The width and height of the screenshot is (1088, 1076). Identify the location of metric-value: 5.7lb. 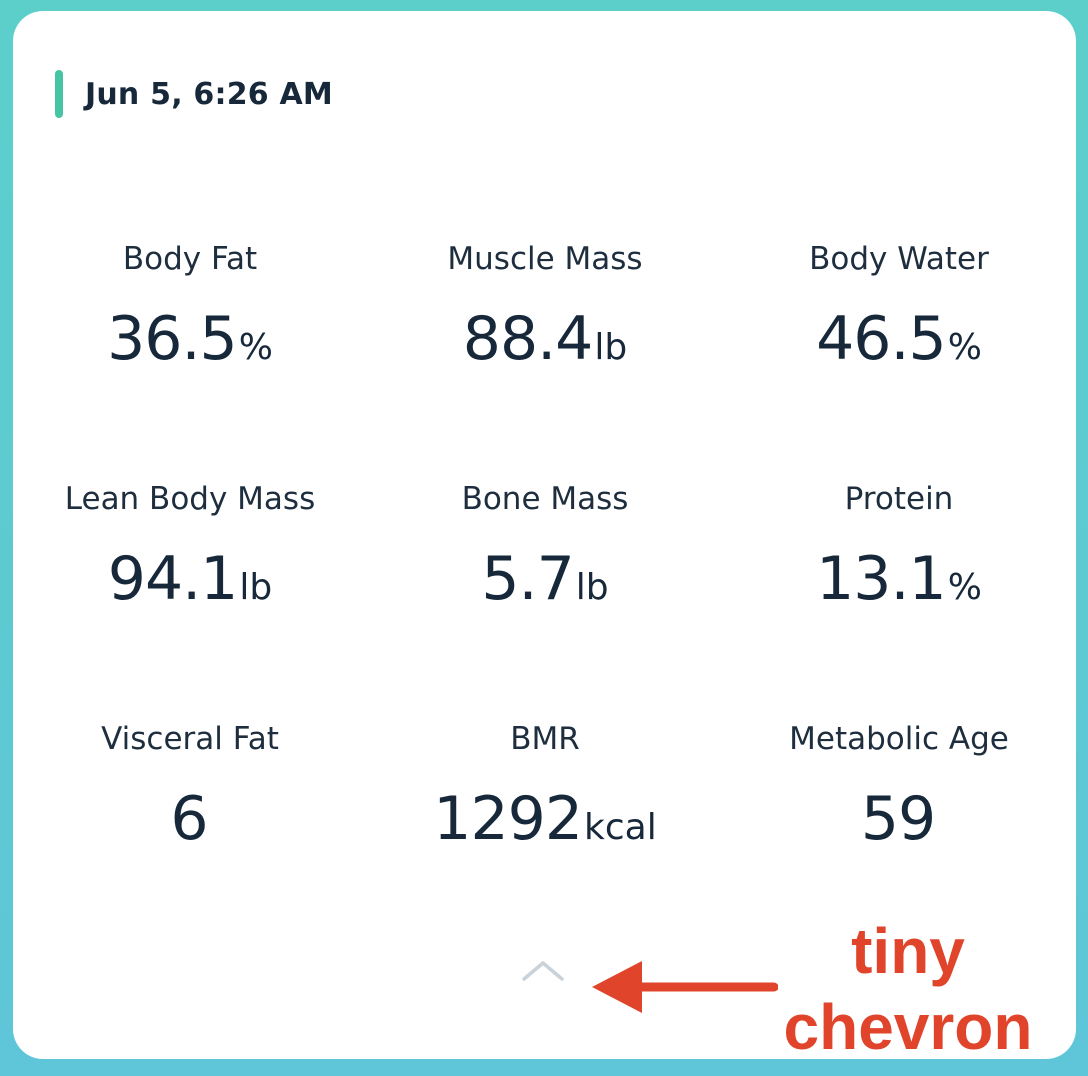
(545, 579).